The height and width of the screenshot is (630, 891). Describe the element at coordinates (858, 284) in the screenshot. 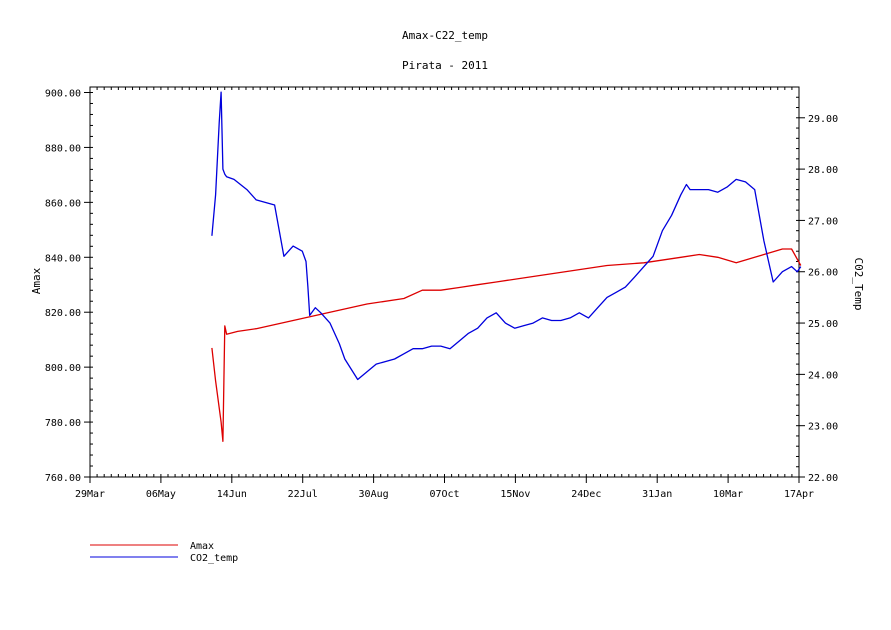

I see `y-right-label: C02_Temp` at that location.